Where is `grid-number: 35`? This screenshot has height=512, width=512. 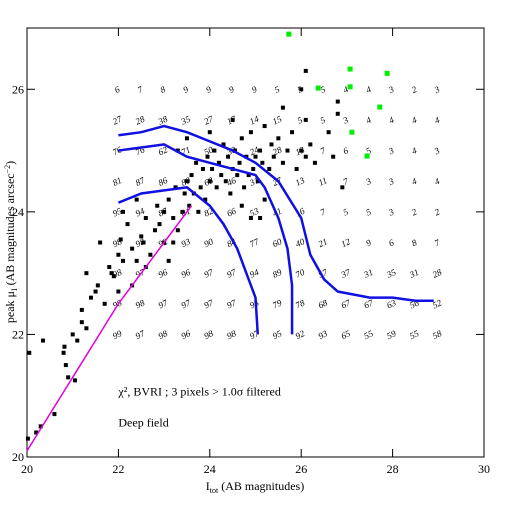 grid-number: 35 is located at coordinates (391, 274).